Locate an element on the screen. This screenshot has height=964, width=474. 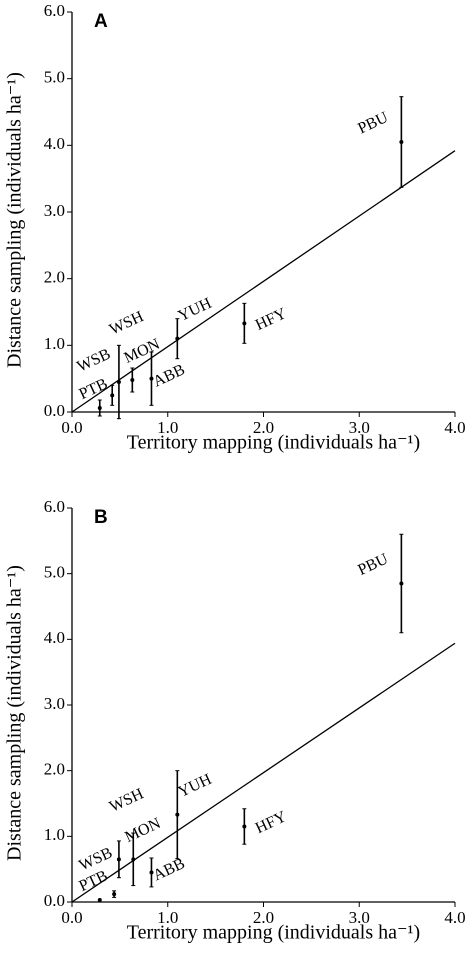
panel-label: A is located at coordinates (101, 21).